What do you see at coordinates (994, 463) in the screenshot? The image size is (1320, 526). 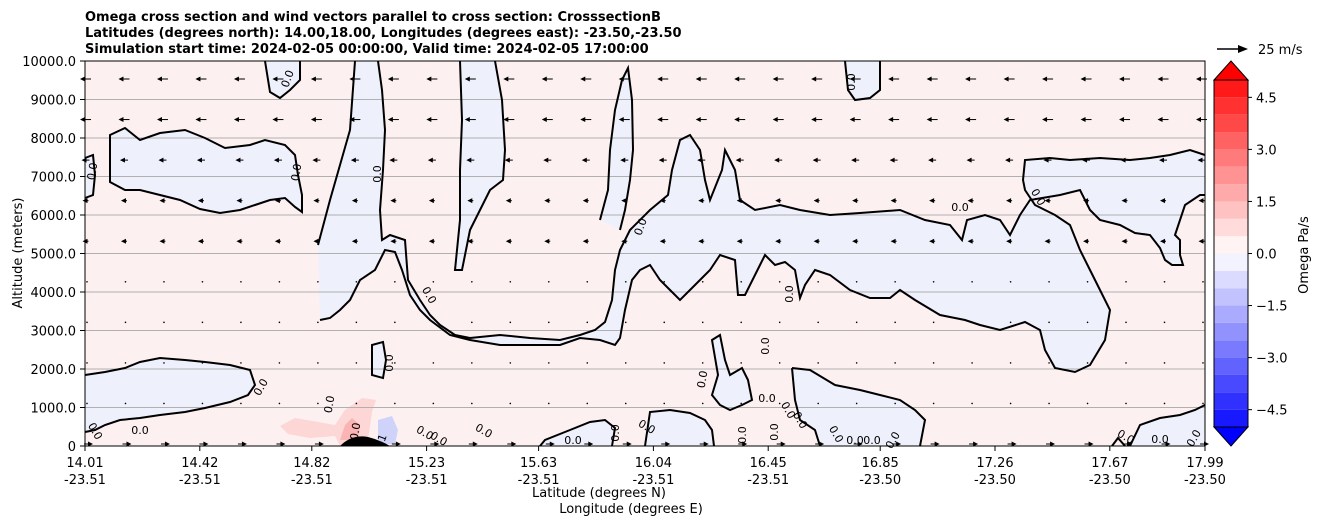 I see `x-tick-label-lat: 17.26` at bounding box center [994, 463].